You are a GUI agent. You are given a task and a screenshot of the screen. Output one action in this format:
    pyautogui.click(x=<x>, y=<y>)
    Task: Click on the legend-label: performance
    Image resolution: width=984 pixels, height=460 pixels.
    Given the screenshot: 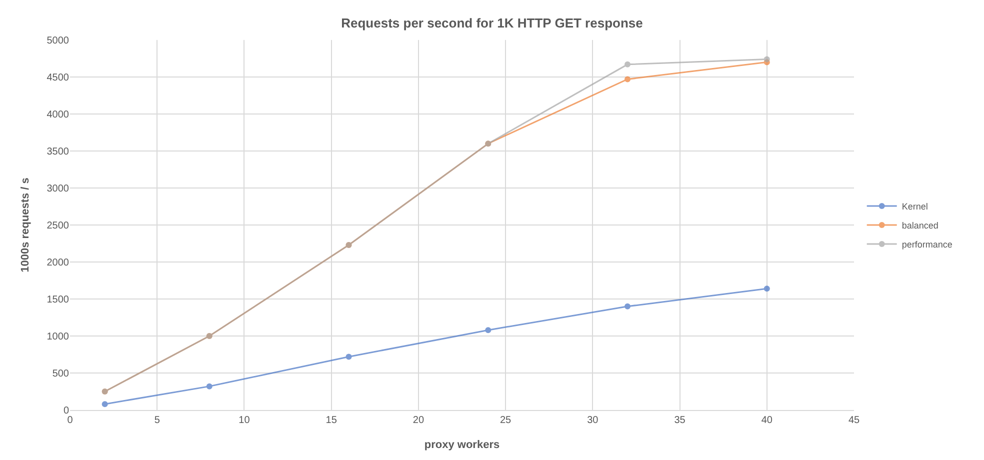 What is the action you would take?
    pyautogui.click(x=927, y=245)
    